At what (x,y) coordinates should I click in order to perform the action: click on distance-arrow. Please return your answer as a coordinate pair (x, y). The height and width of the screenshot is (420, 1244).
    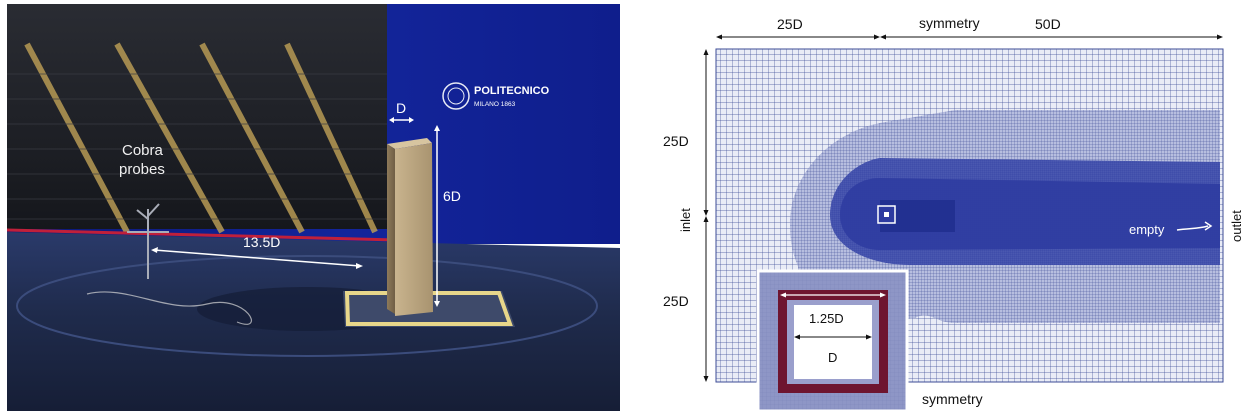
    Looking at the image, I should click on (257, 258).